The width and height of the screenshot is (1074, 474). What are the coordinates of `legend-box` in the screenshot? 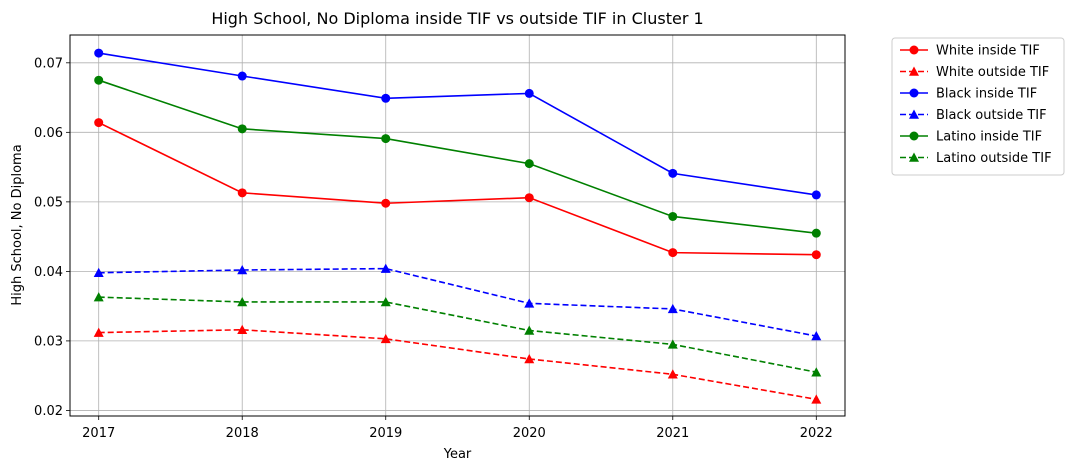 It's located at (978, 106).